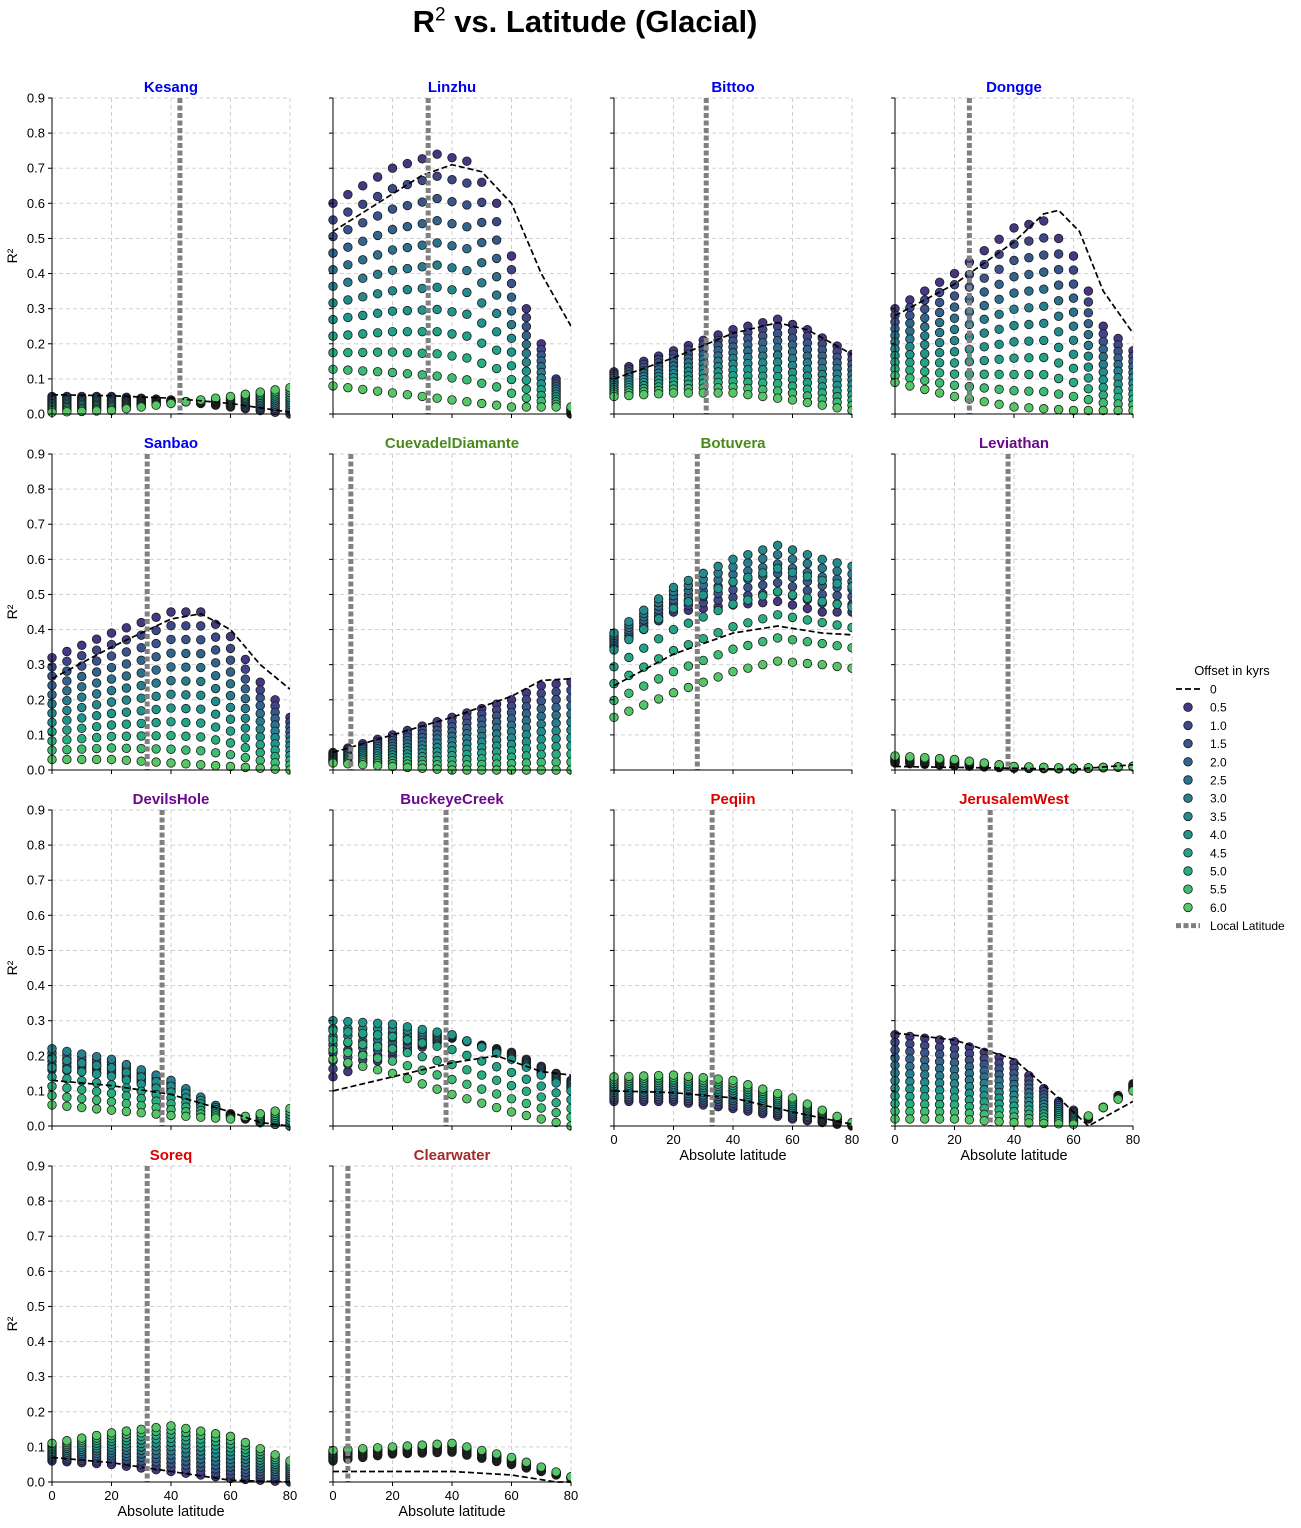  I want to click on point-botuvera-5.5-10, so click(644, 686).